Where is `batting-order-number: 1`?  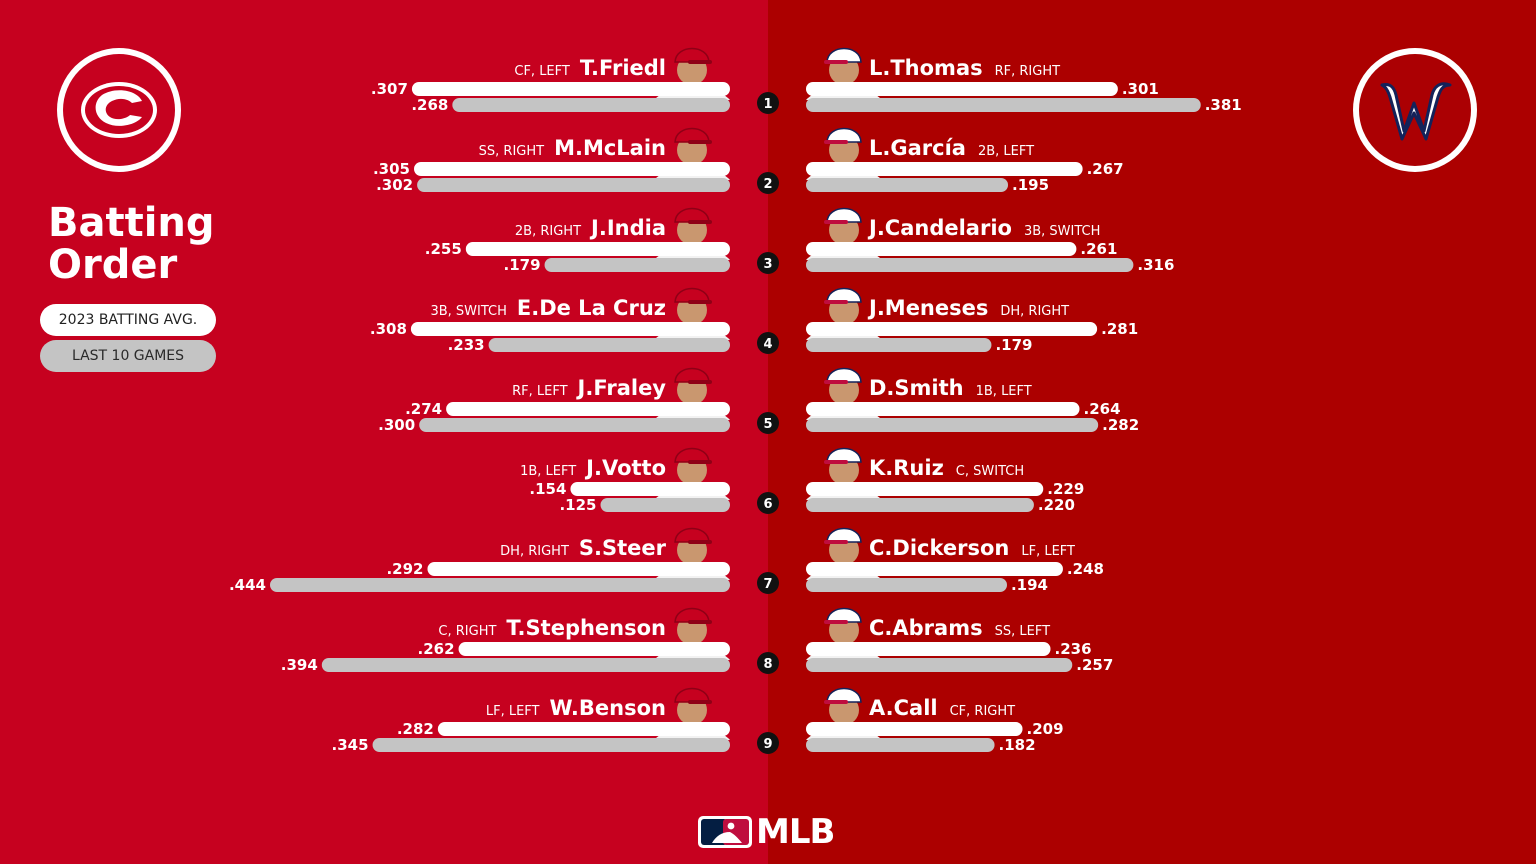
batting-order-number: 1 is located at coordinates (767, 104).